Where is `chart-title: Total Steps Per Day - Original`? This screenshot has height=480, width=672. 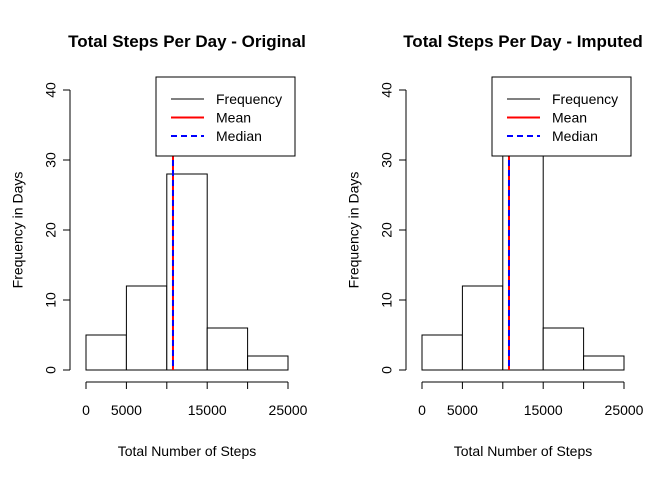 chart-title: Total Steps Per Day - Original is located at coordinates (187, 41).